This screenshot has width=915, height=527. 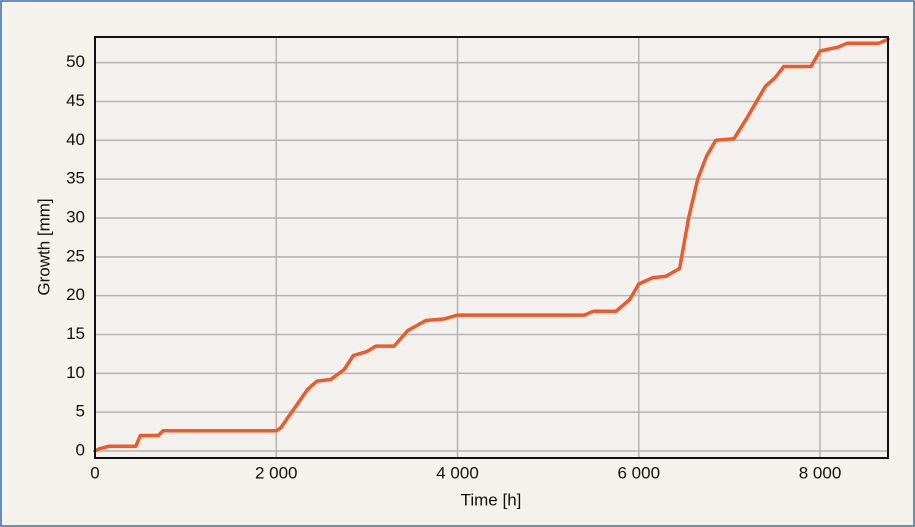 I want to click on x-tick-label: 0, so click(x=94, y=472).